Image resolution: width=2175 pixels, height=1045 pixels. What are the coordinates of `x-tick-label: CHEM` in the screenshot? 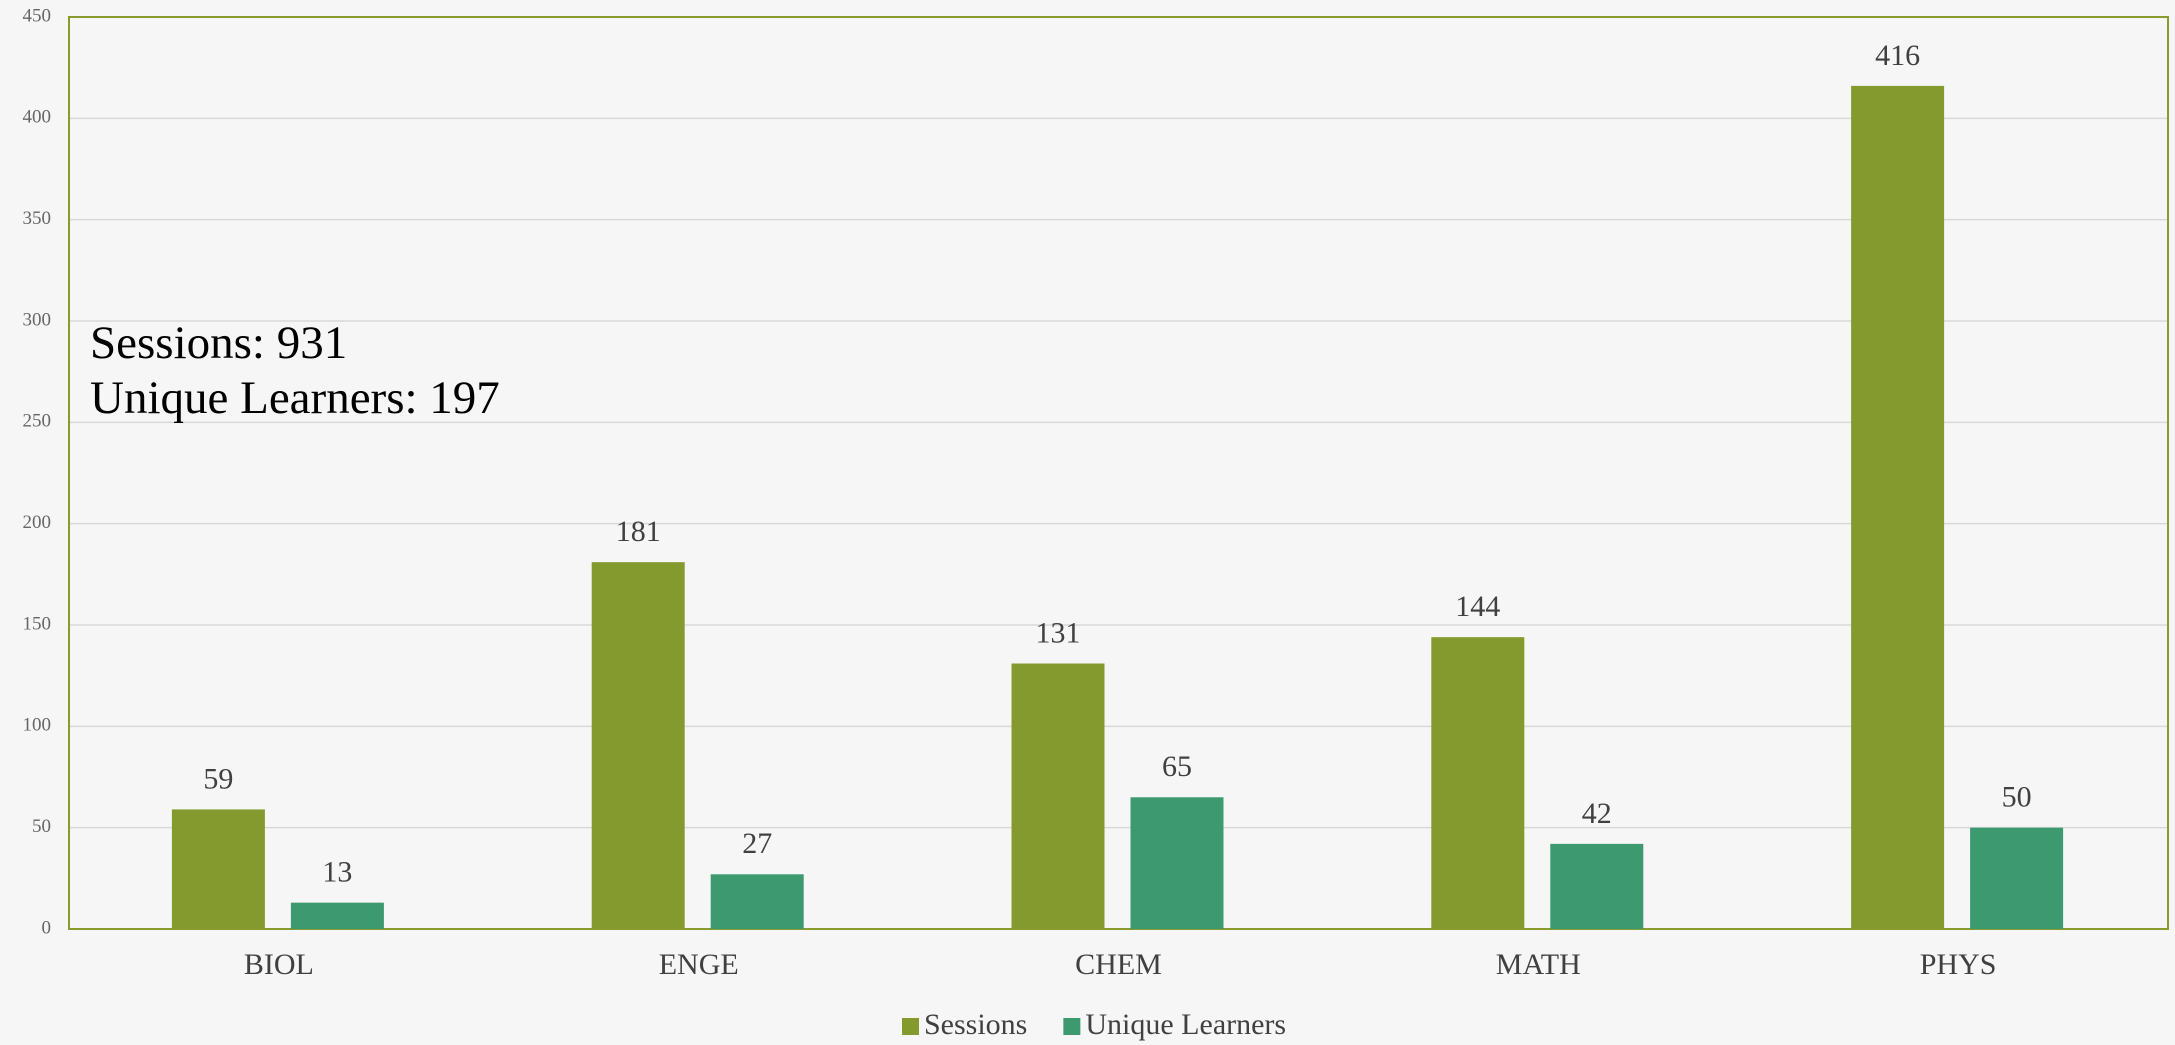 It's located at (1118, 964).